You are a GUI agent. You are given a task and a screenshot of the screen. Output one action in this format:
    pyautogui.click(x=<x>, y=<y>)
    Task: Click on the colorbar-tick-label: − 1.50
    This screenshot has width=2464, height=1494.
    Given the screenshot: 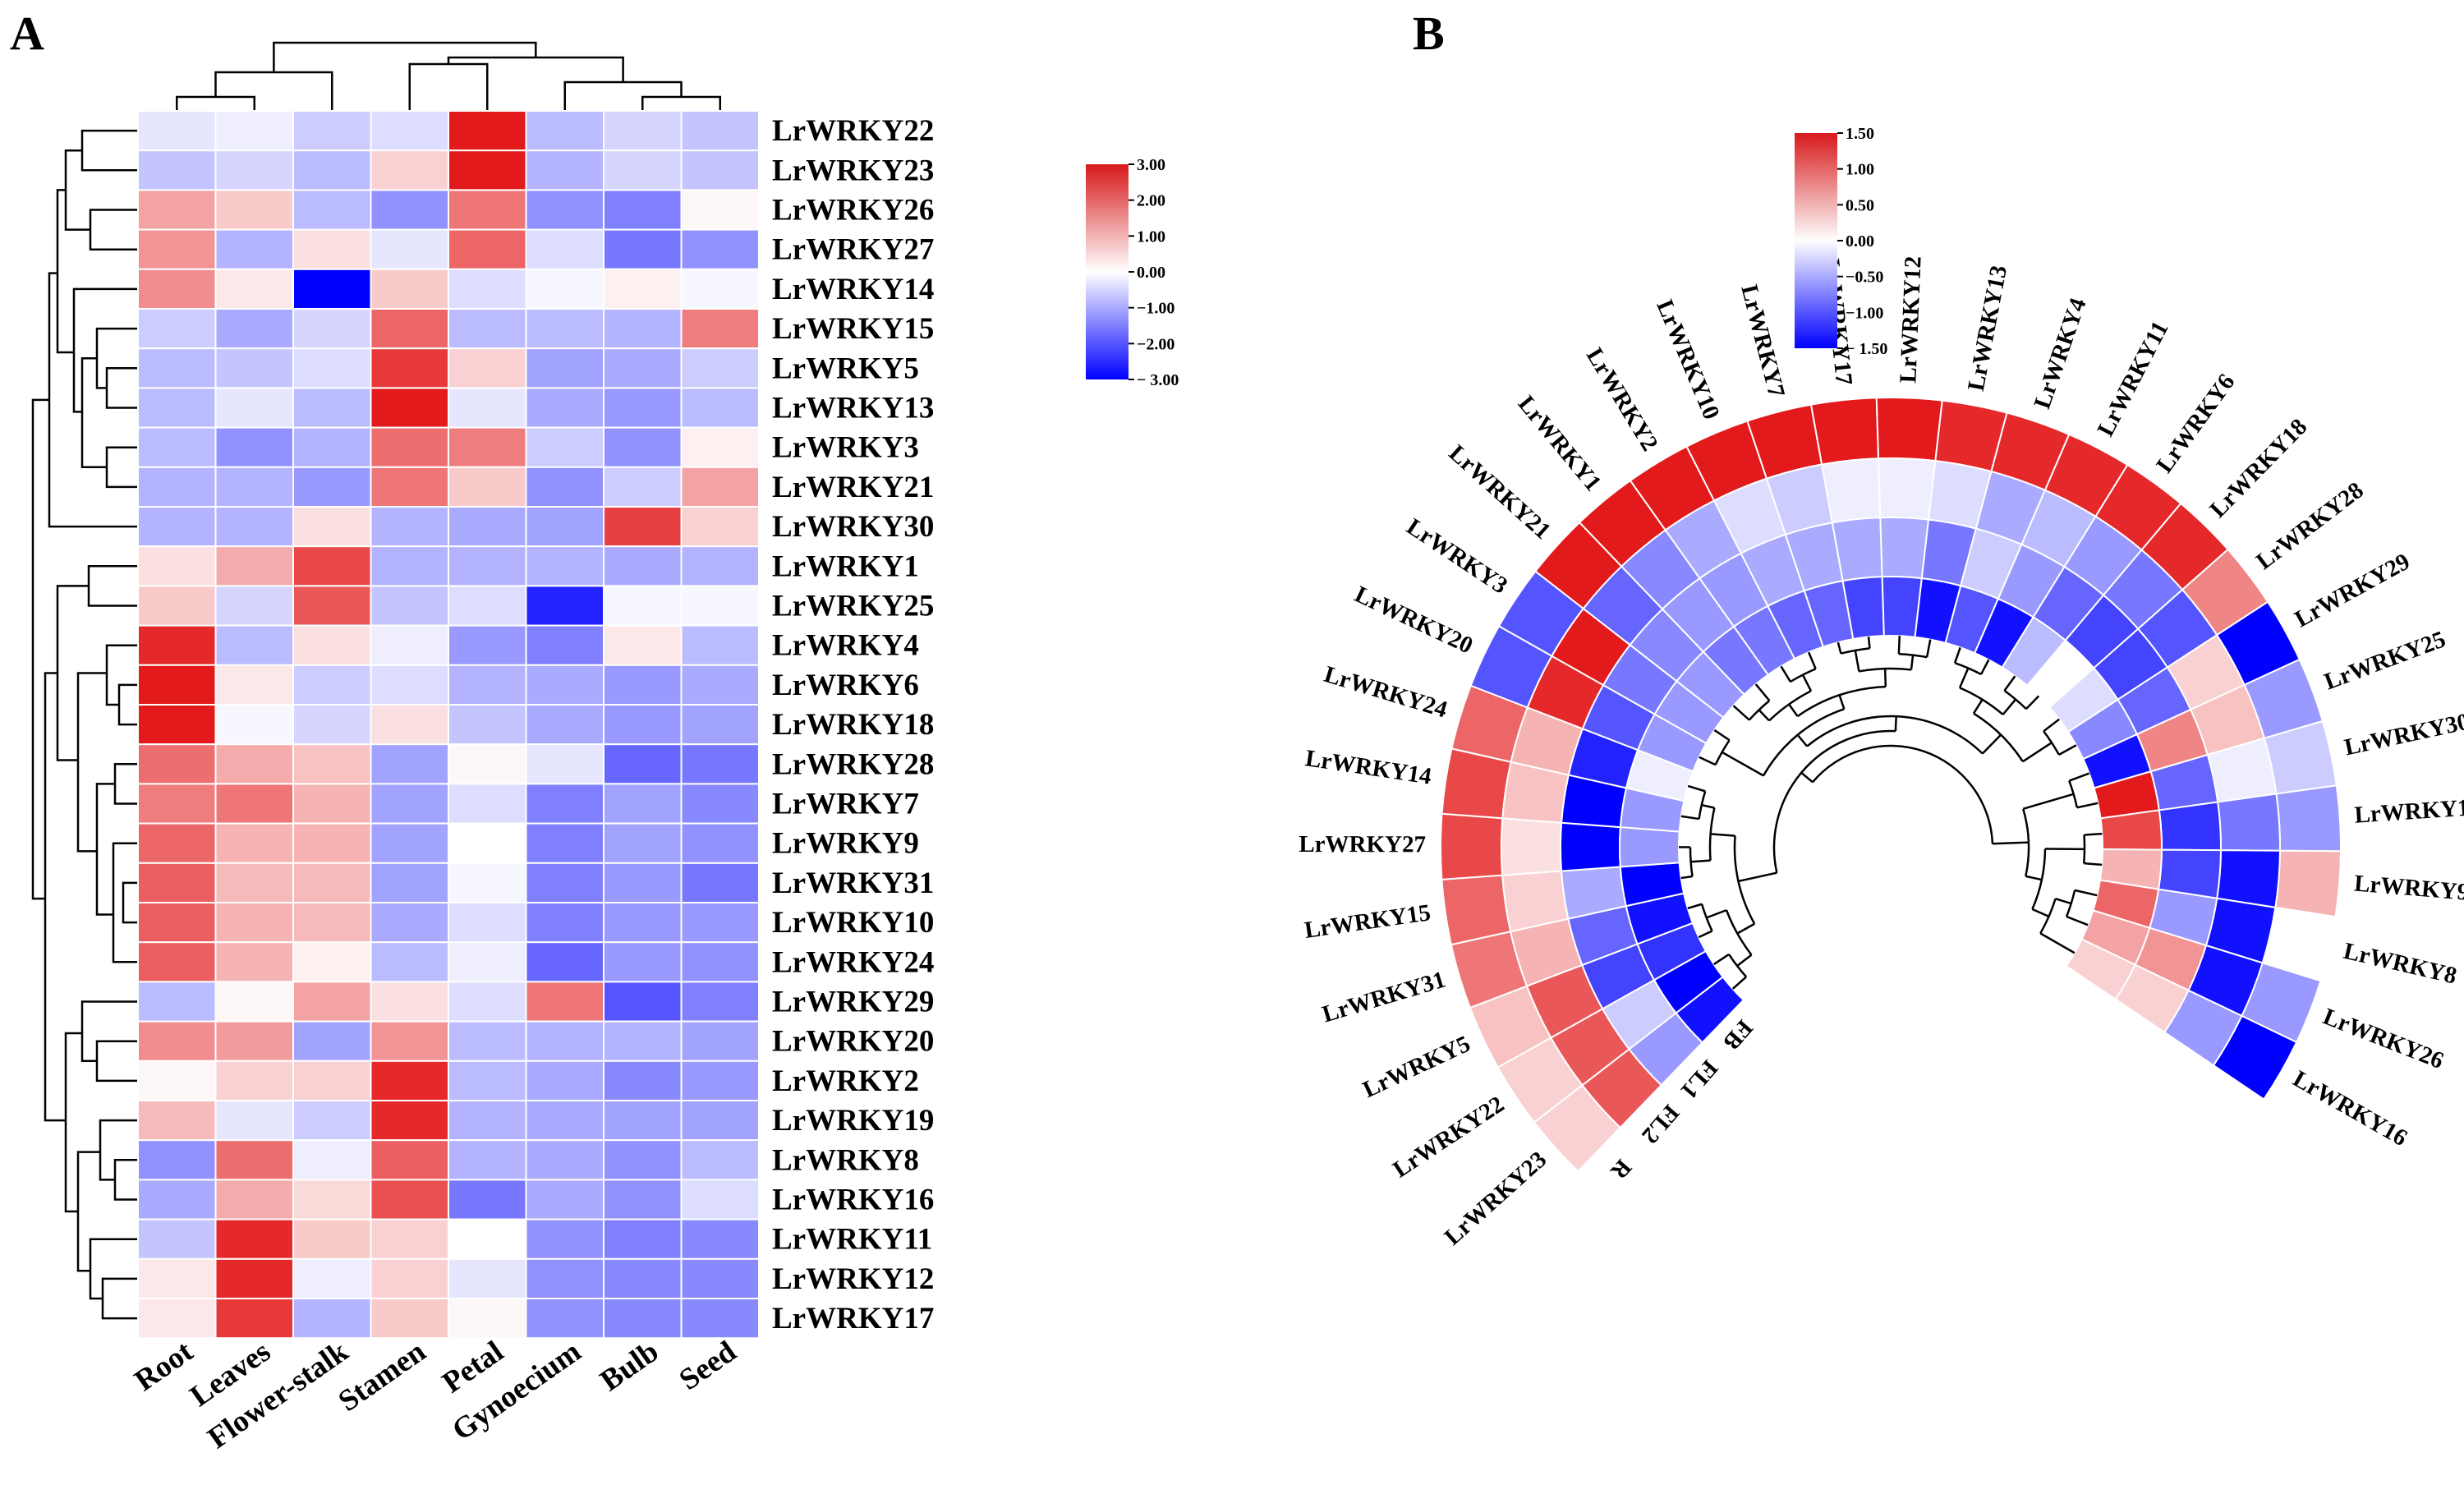 What is the action you would take?
    pyautogui.click(x=1866, y=349)
    